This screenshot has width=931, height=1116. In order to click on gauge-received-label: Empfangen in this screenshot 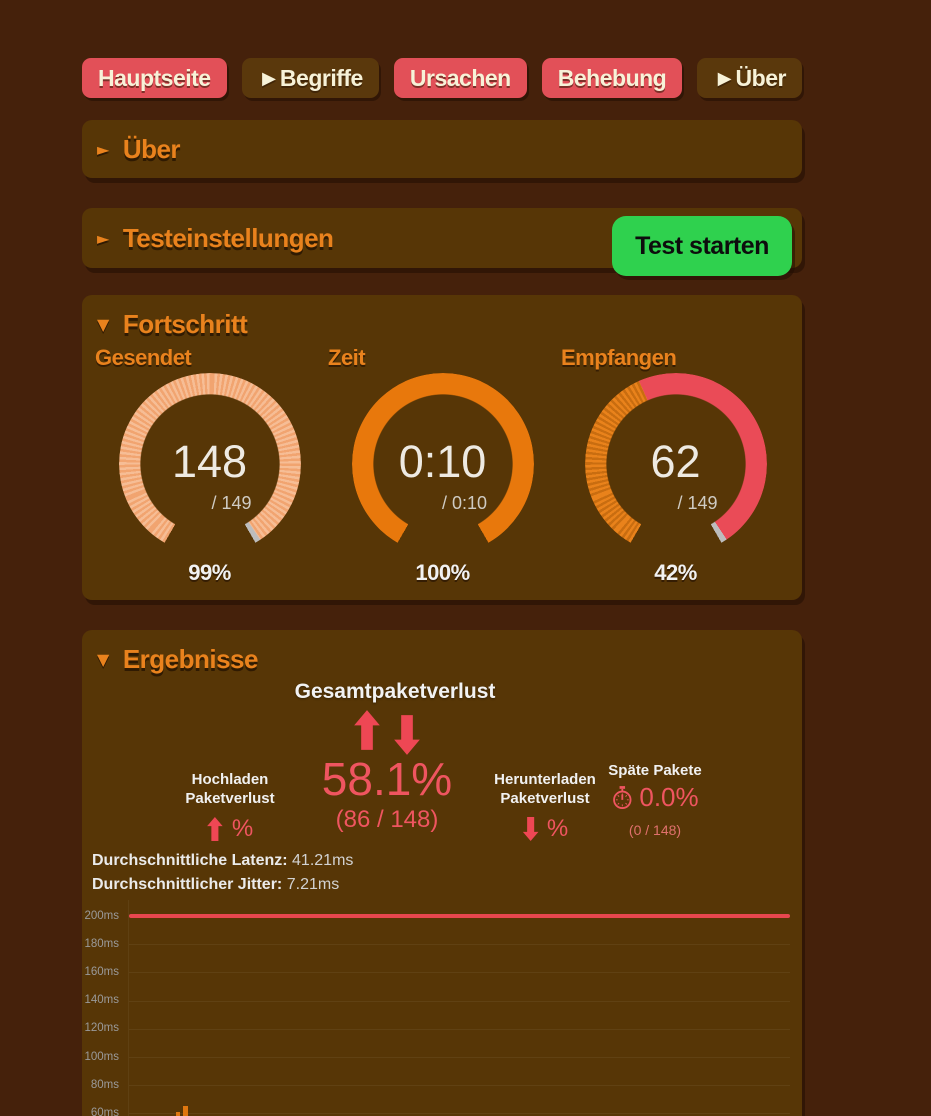, I will do `click(619, 357)`.